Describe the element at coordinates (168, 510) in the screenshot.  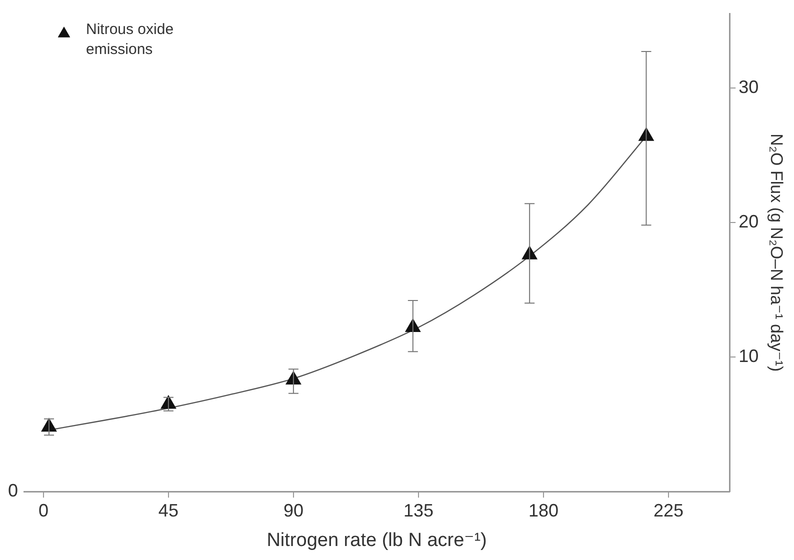
I see `x-tick-label: 45` at that location.